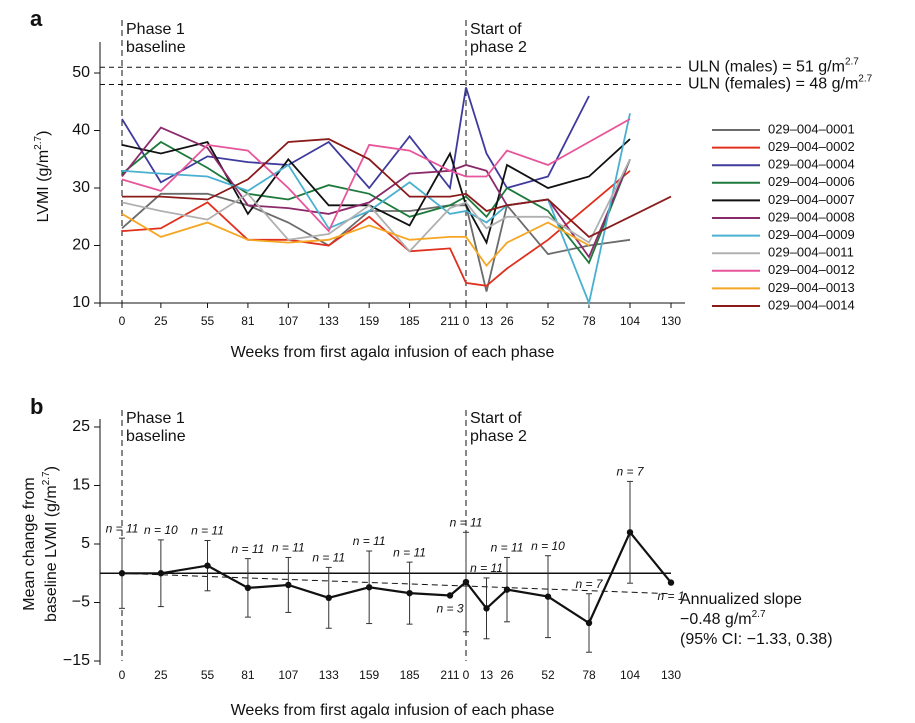  What do you see at coordinates (865, 79) in the screenshot?
I see `reference-label-part: 2.7` at bounding box center [865, 79].